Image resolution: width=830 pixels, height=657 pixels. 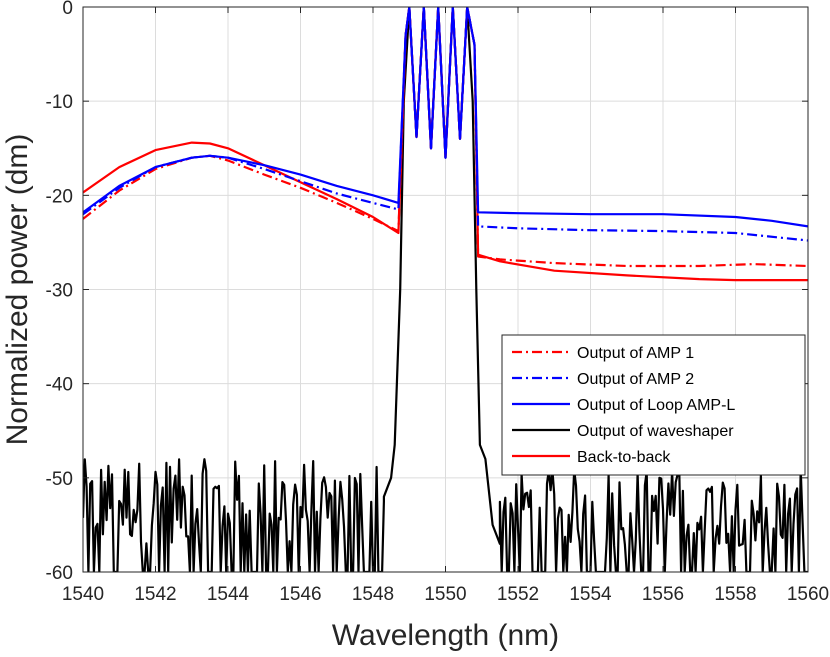 I want to click on x-tick-label: 1560, so click(x=808, y=594).